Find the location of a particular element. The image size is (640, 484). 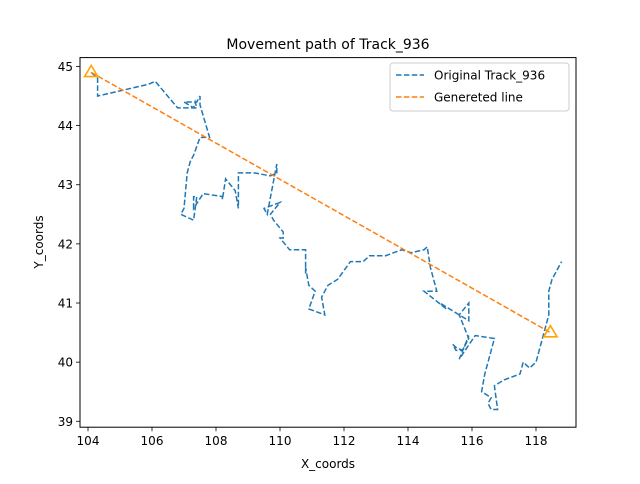

x-tick-label: 106 is located at coordinates (152, 441).